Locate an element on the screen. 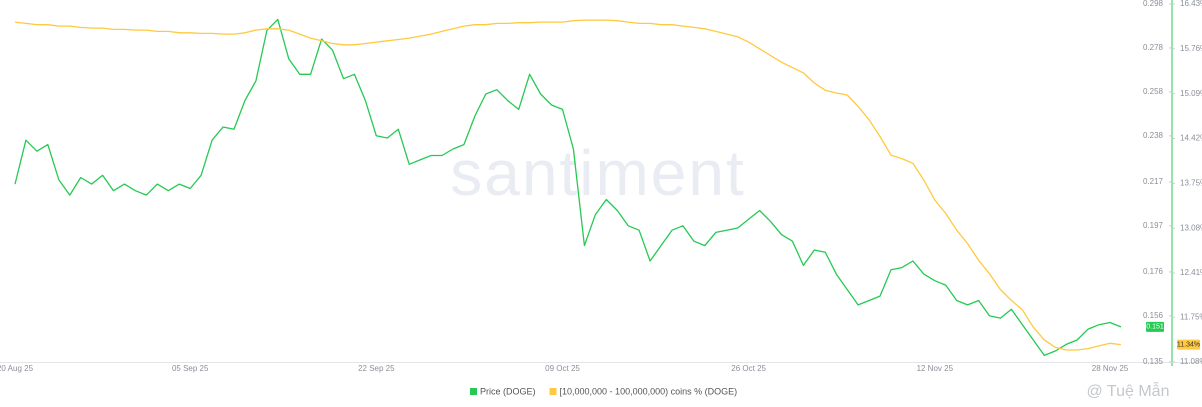 The width and height of the screenshot is (1202, 407). y2-tick-label: 11.75% is located at coordinates (1191, 316).